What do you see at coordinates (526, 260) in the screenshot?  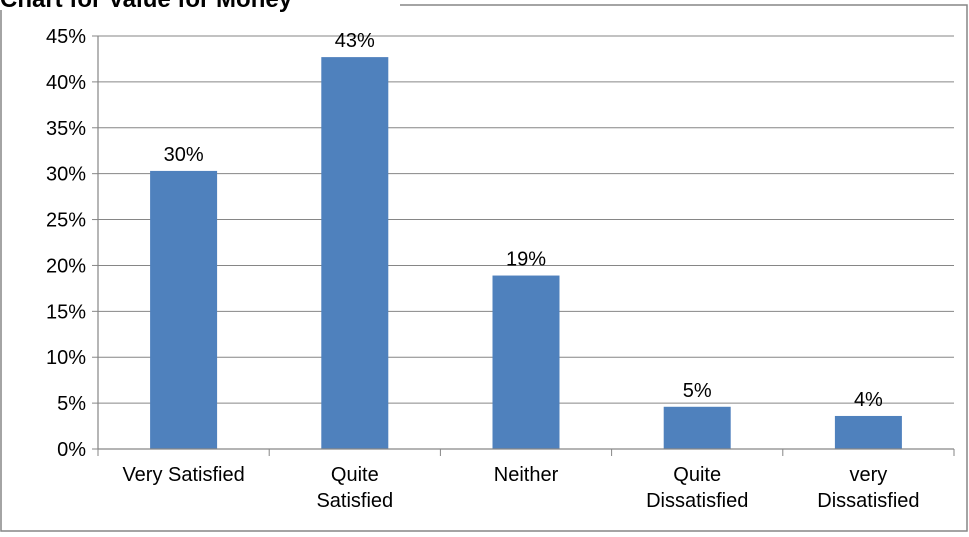 I see `data-label: 19%` at bounding box center [526, 260].